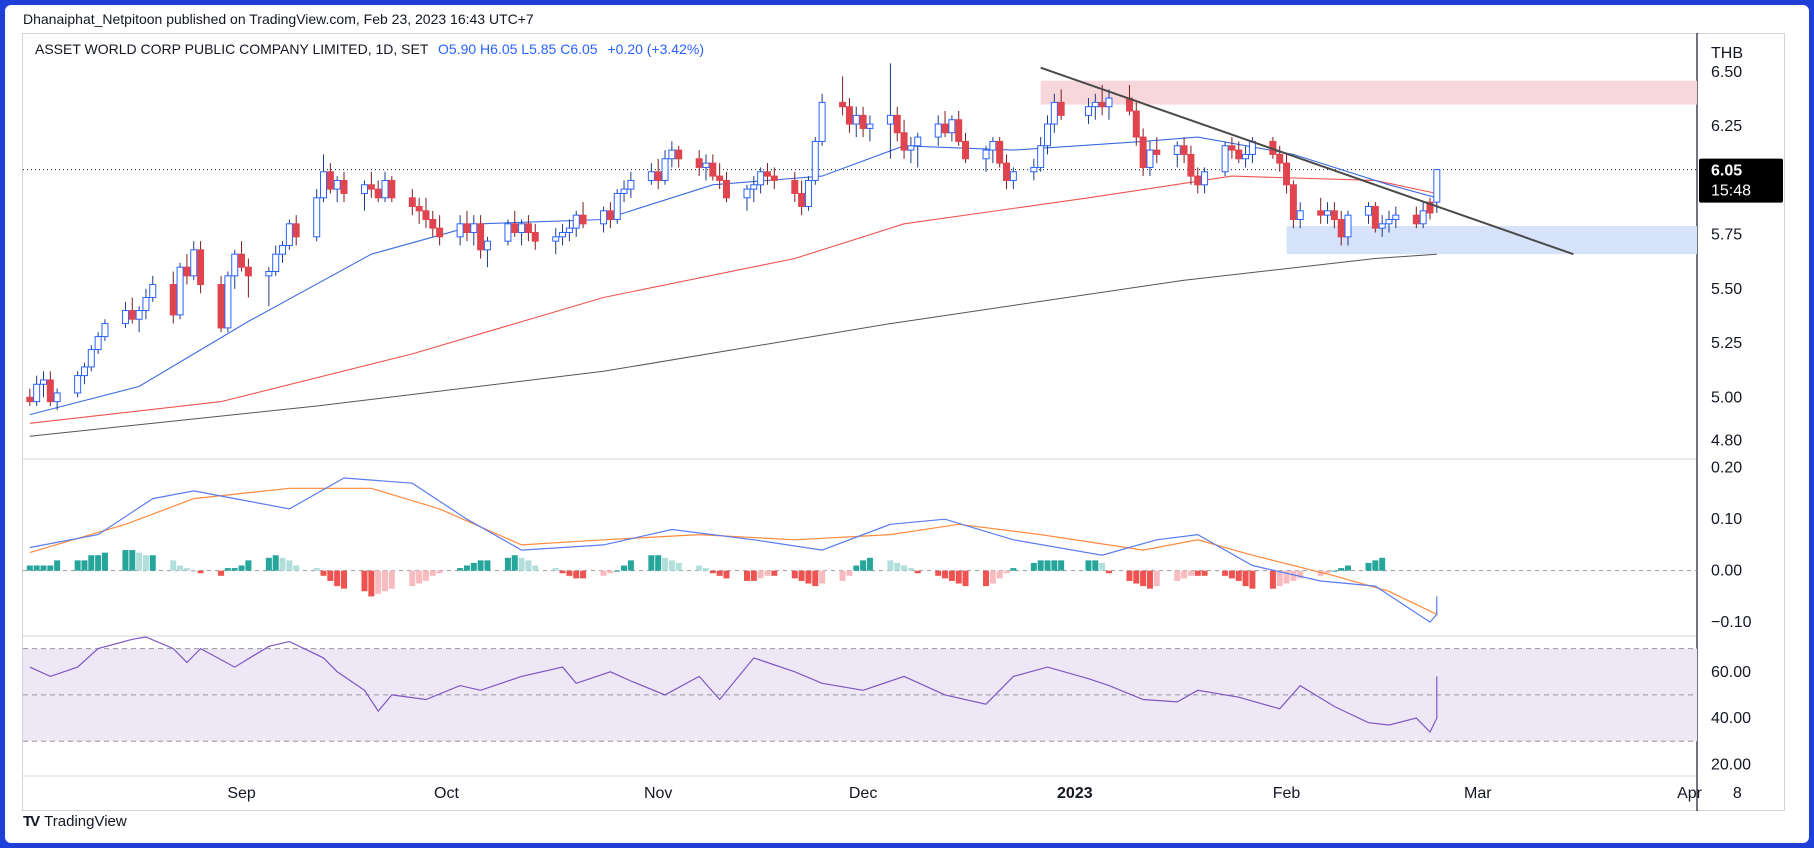 The image size is (1814, 848). I want to click on time-tick-label: Nov, so click(658, 793).